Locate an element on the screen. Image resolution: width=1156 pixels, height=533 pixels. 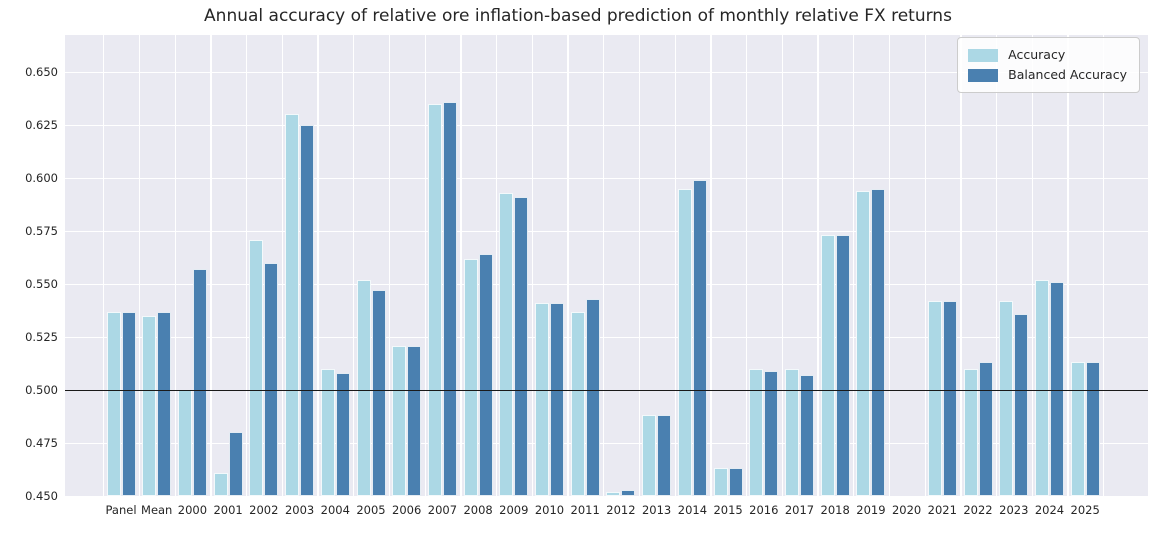
bar-accuracy-2007 is located at coordinates (434, 299).